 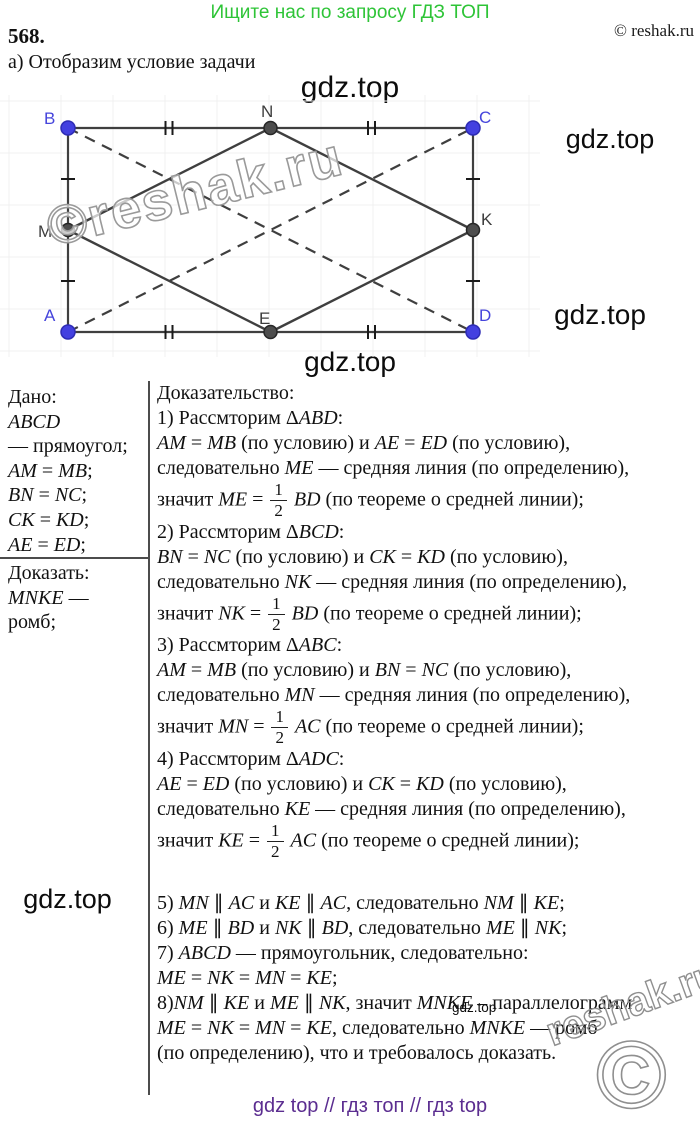 What do you see at coordinates (50, 315) in the screenshot?
I see `label-A: A` at bounding box center [50, 315].